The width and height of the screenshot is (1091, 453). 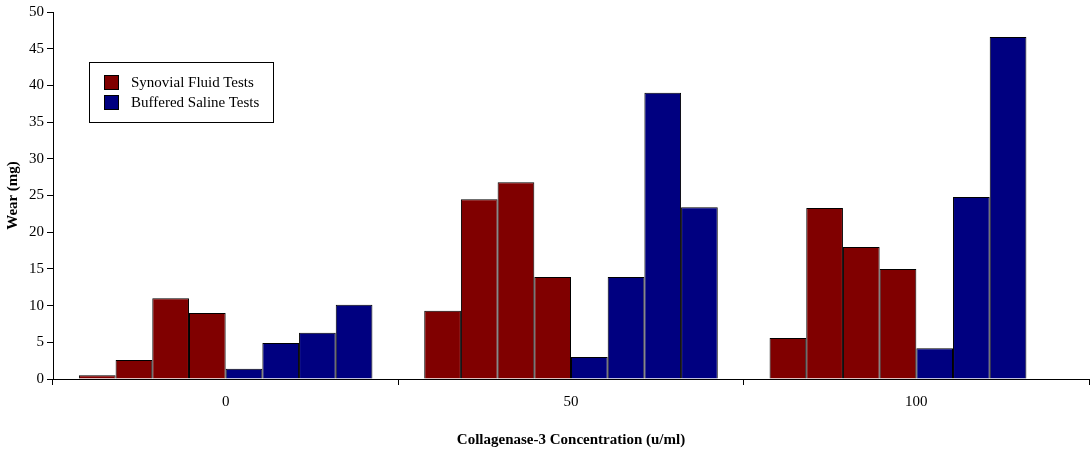 What do you see at coordinates (36, 157) in the screenshot?
I see `y-tick-label: 30` at bounding box center [36, 157].